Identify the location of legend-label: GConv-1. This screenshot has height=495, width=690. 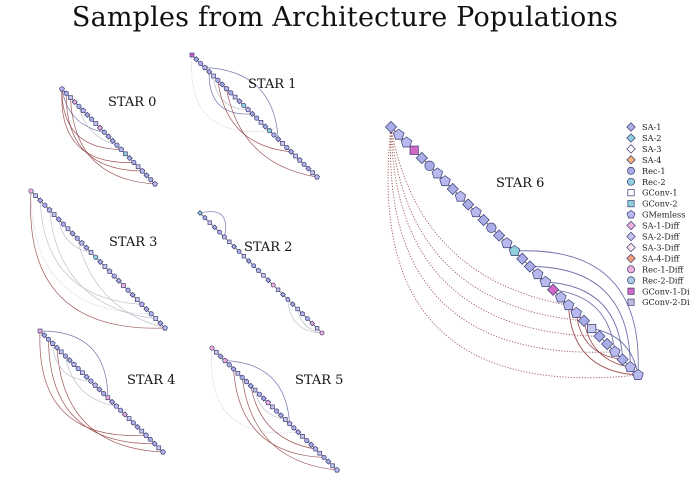
(660, 193).